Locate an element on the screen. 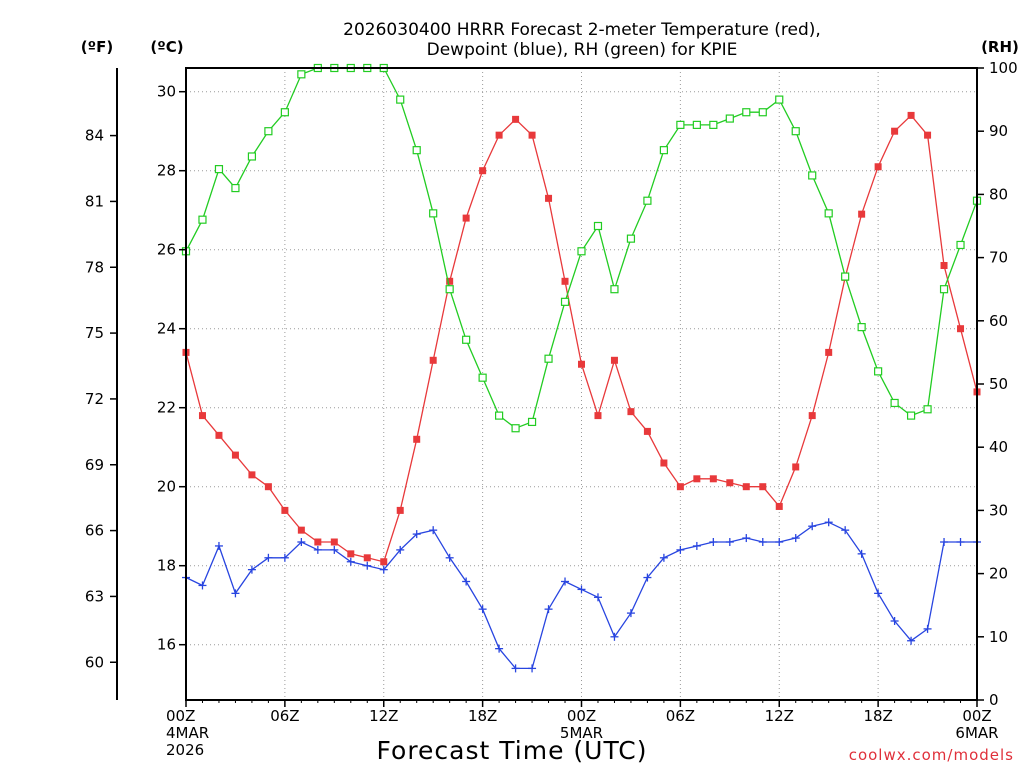 The height and width of the screenshot is (768, 1024). x-tick-label: 18Z is located at coordinates (877, 716).